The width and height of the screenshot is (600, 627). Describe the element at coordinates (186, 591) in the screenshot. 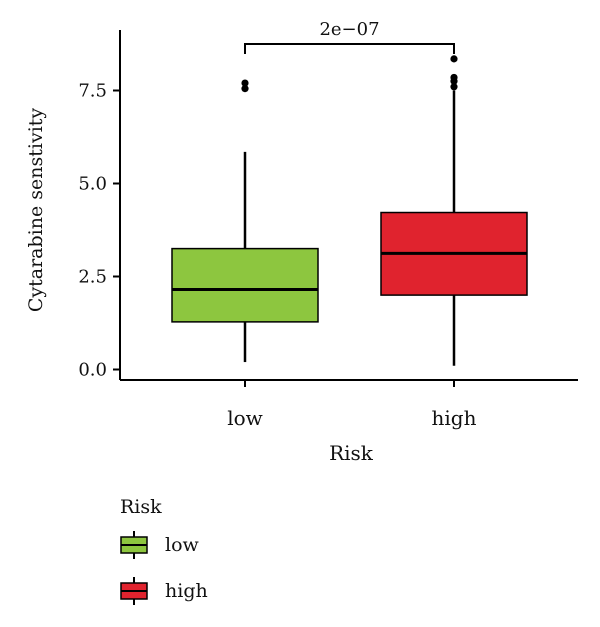

I see `legend-label-high: high` at that location.